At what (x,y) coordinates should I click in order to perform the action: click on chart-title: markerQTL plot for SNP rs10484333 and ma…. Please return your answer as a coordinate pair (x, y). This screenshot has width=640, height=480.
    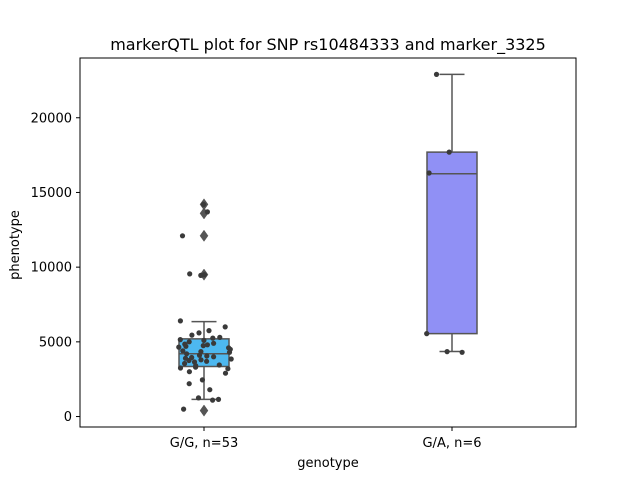
    Looking at the image, I should click on (328, 45).